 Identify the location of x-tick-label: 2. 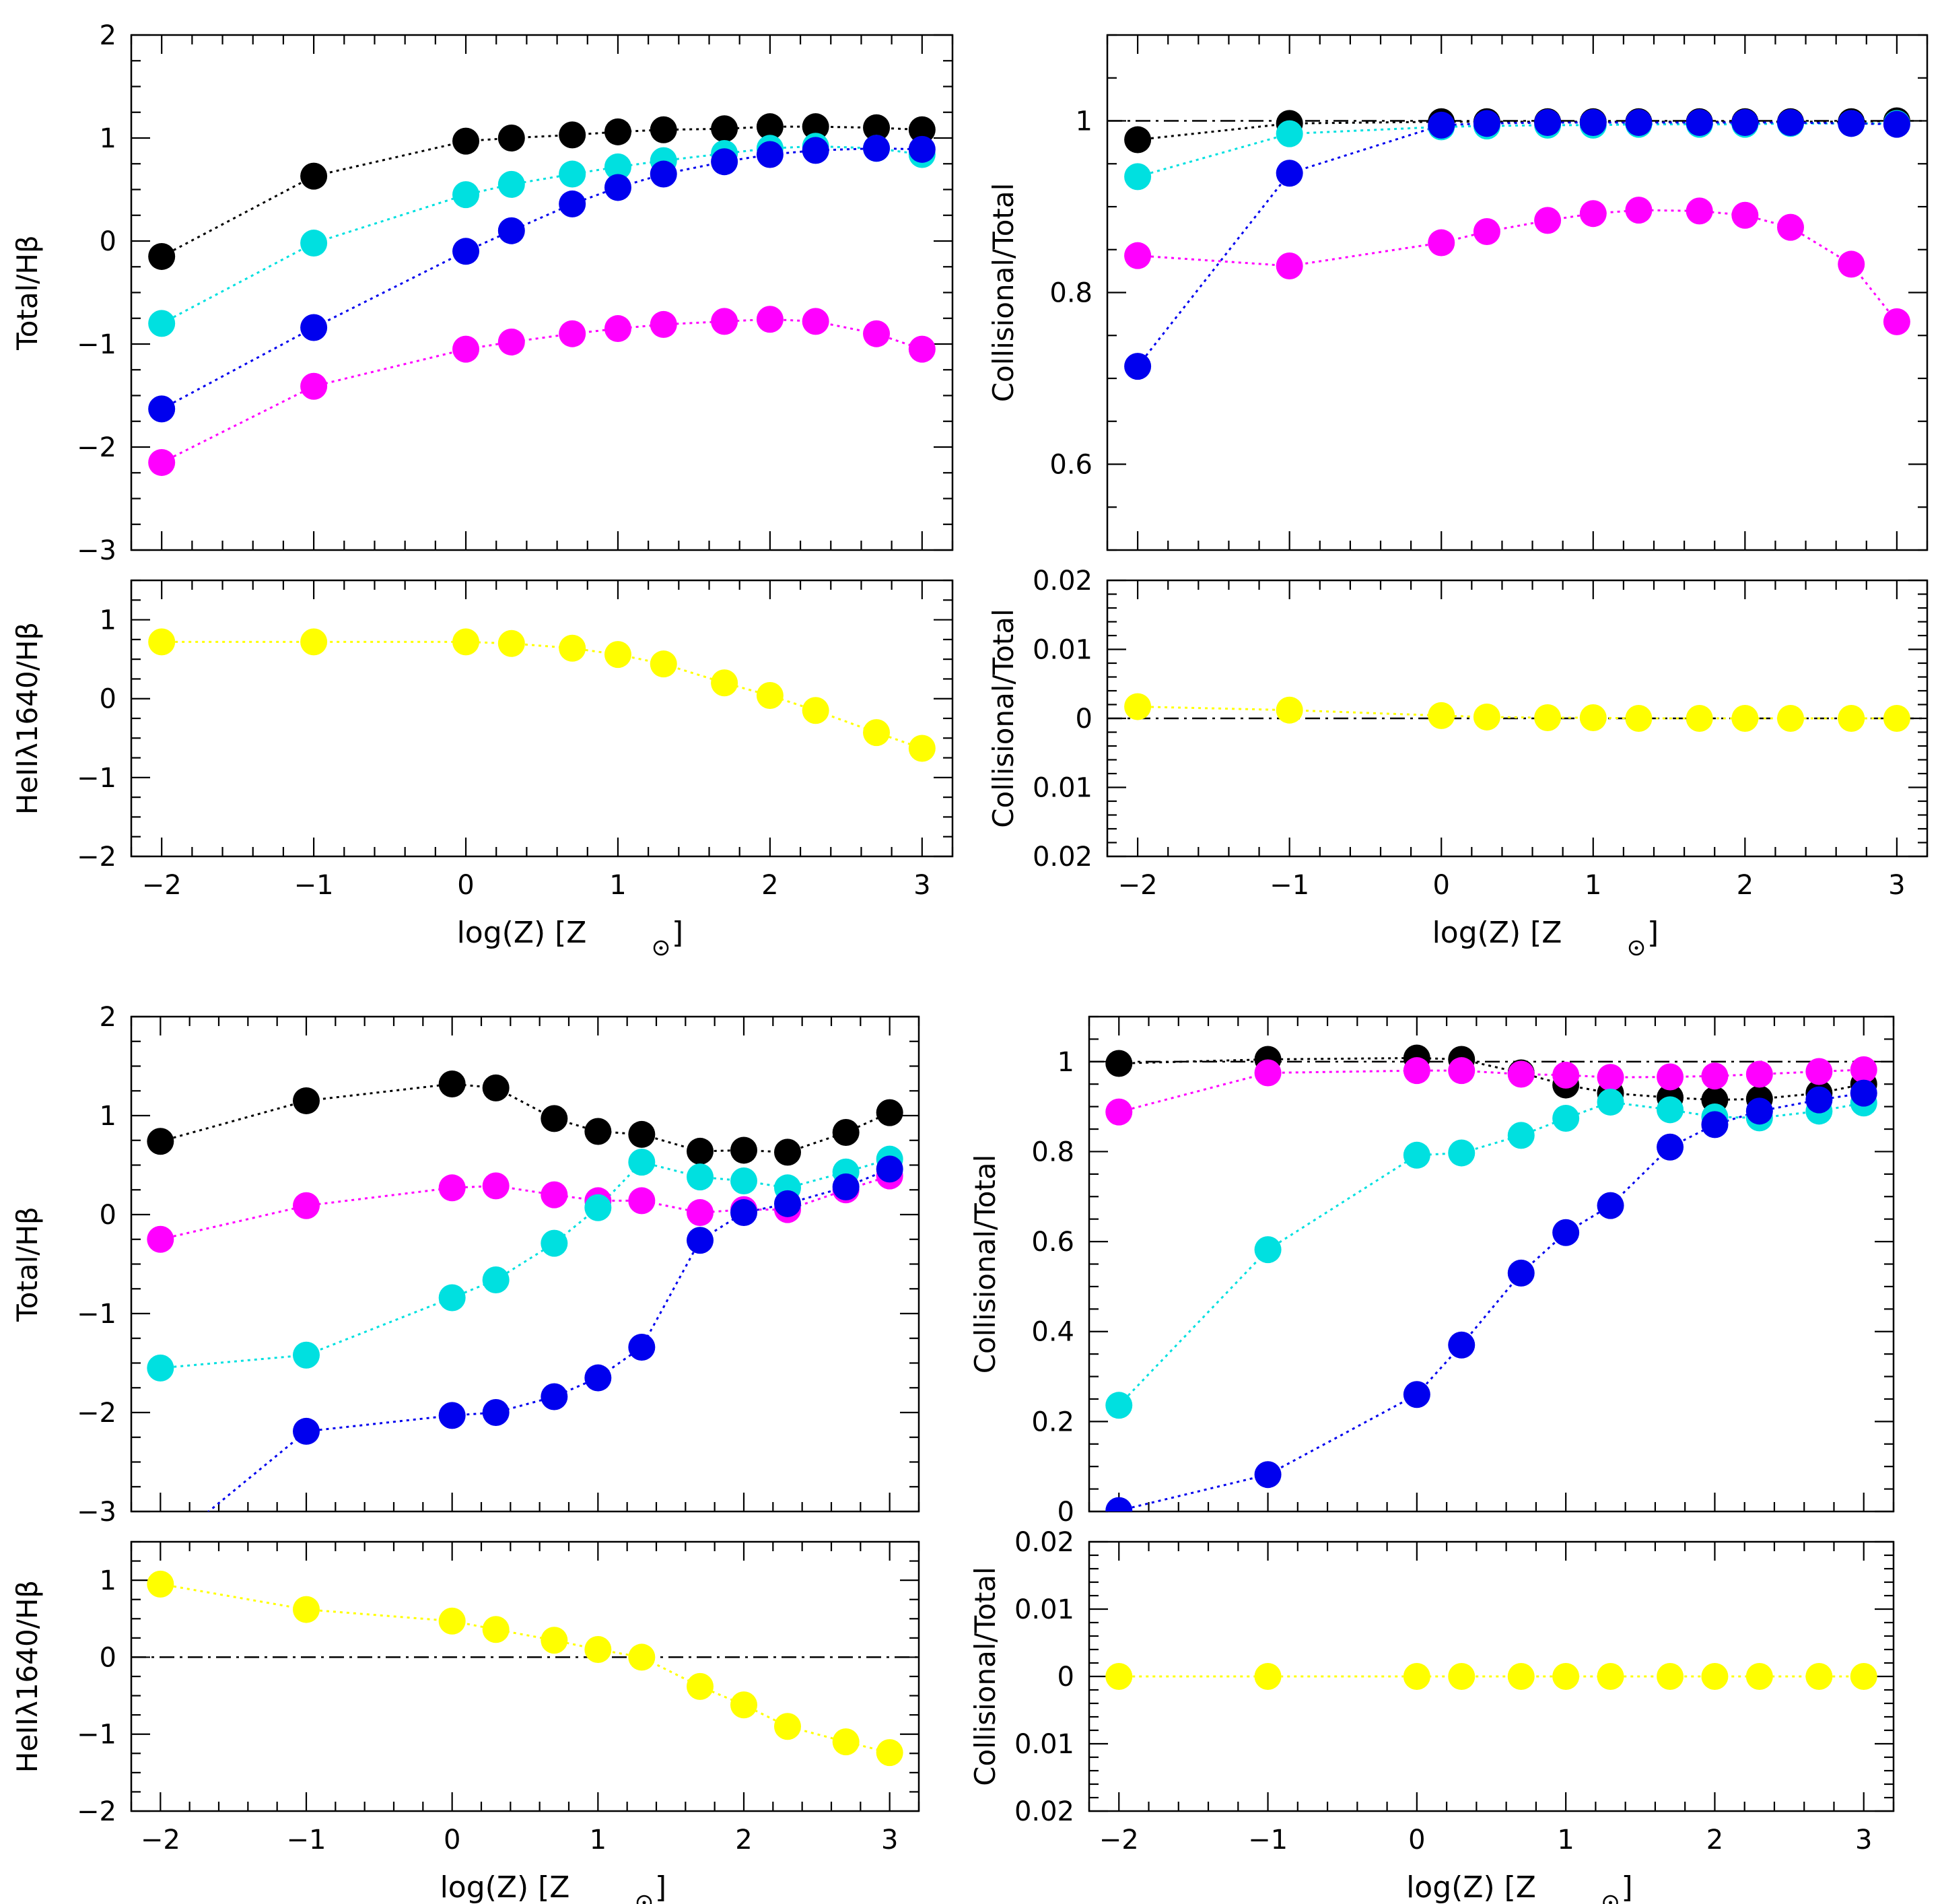
(769, 886).